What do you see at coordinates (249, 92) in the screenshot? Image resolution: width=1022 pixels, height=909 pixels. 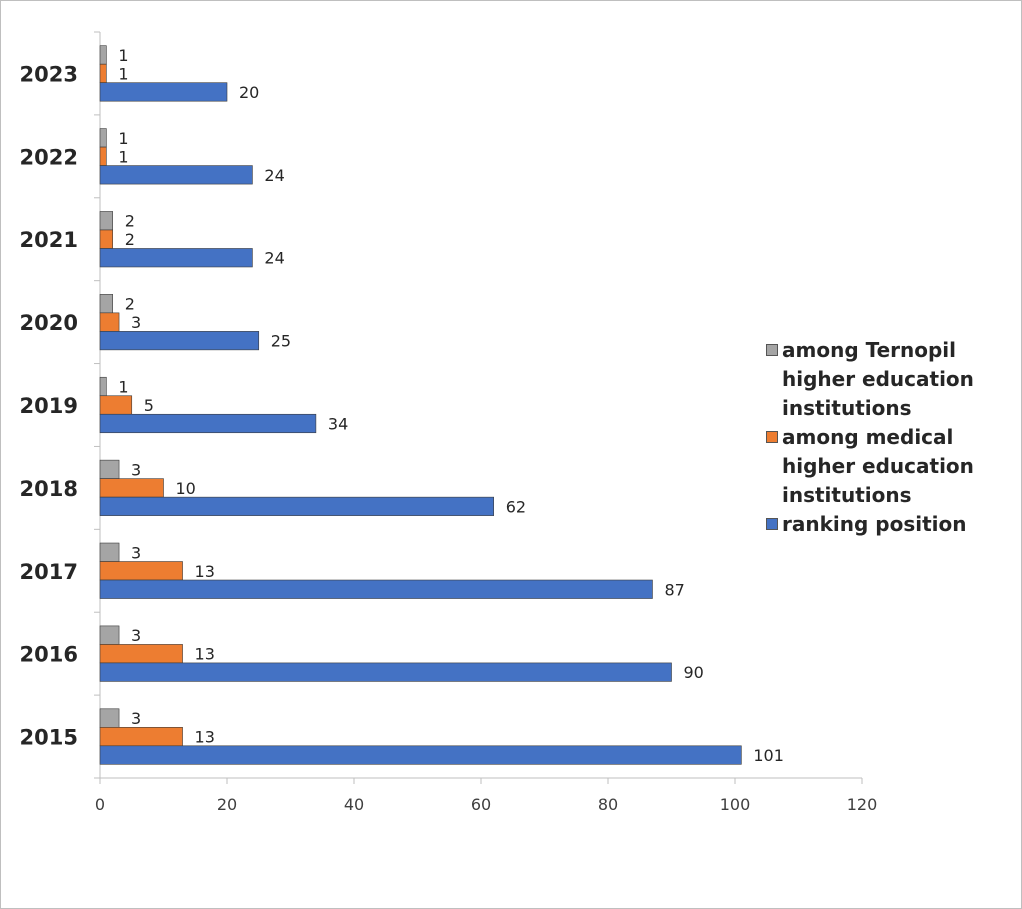 I see `data-label: 20` at bounding box center [249, 92].